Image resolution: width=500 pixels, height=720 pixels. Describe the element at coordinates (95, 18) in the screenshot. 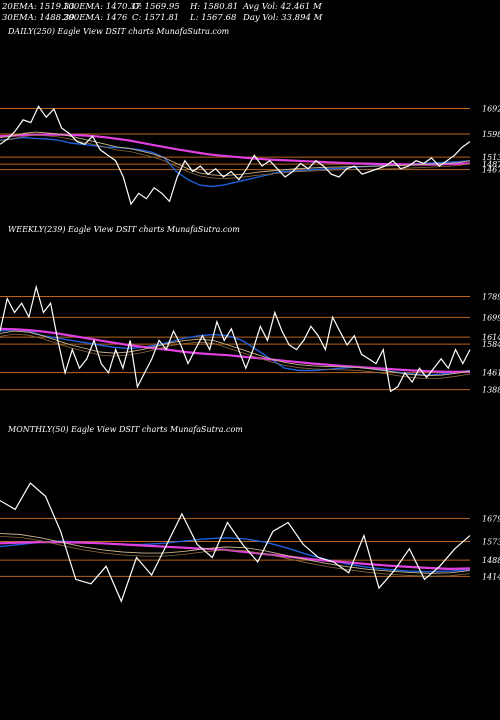

I see `header-r2c2: 200EMA: 1476` at that location.